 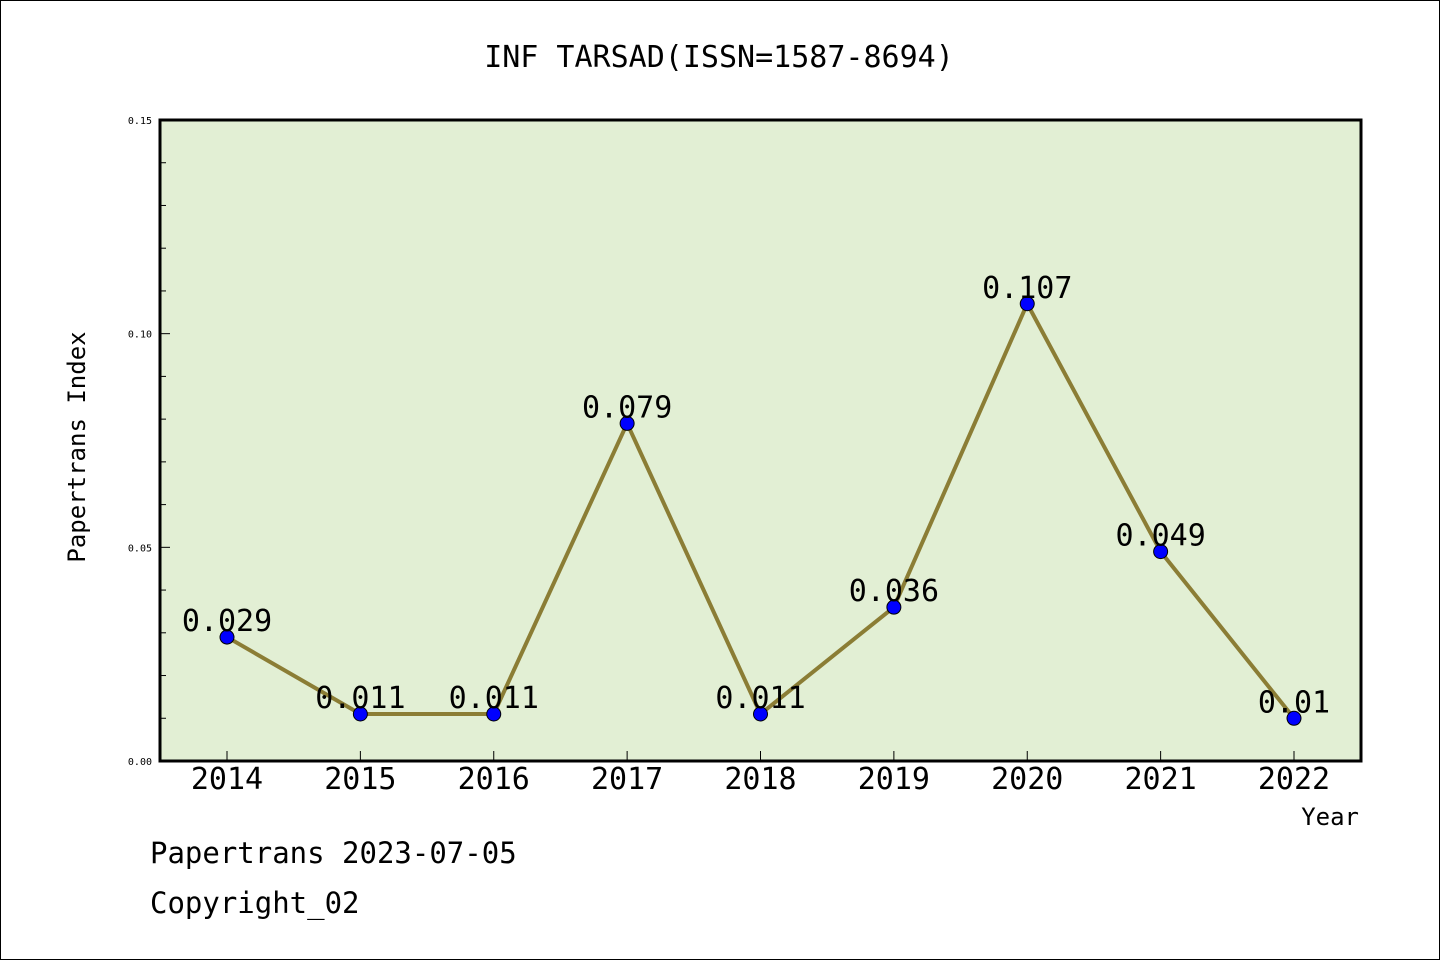 I want to click on data-label: 0.036, so click(x=894, y=591).